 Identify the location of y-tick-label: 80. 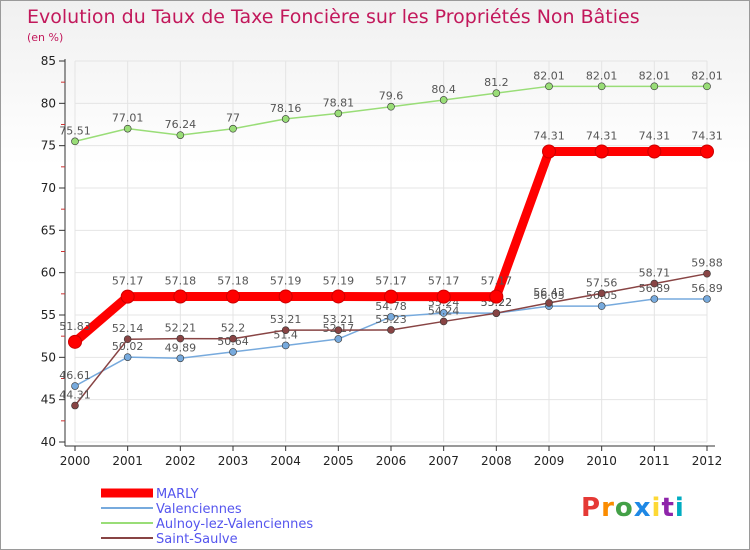
(48, 103).